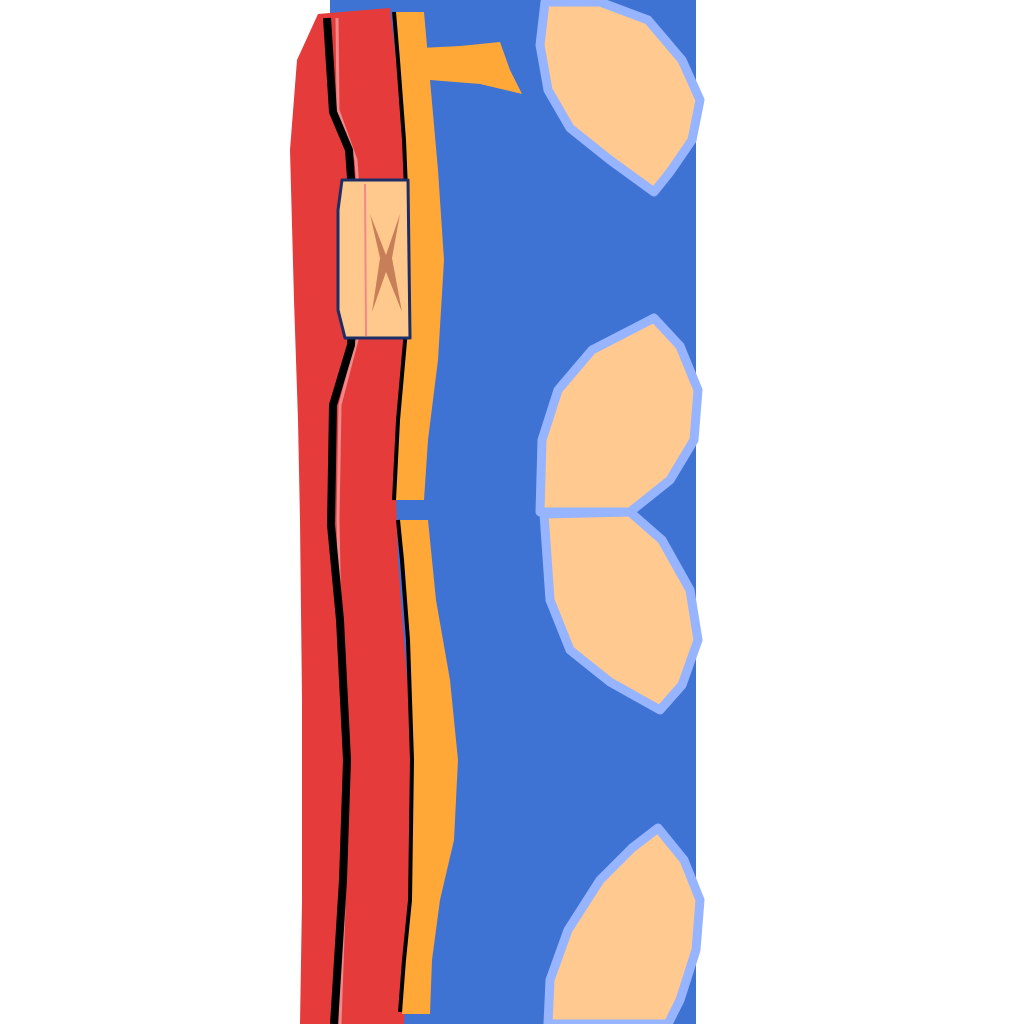  I want to click on window-panel, so click(374, 259).